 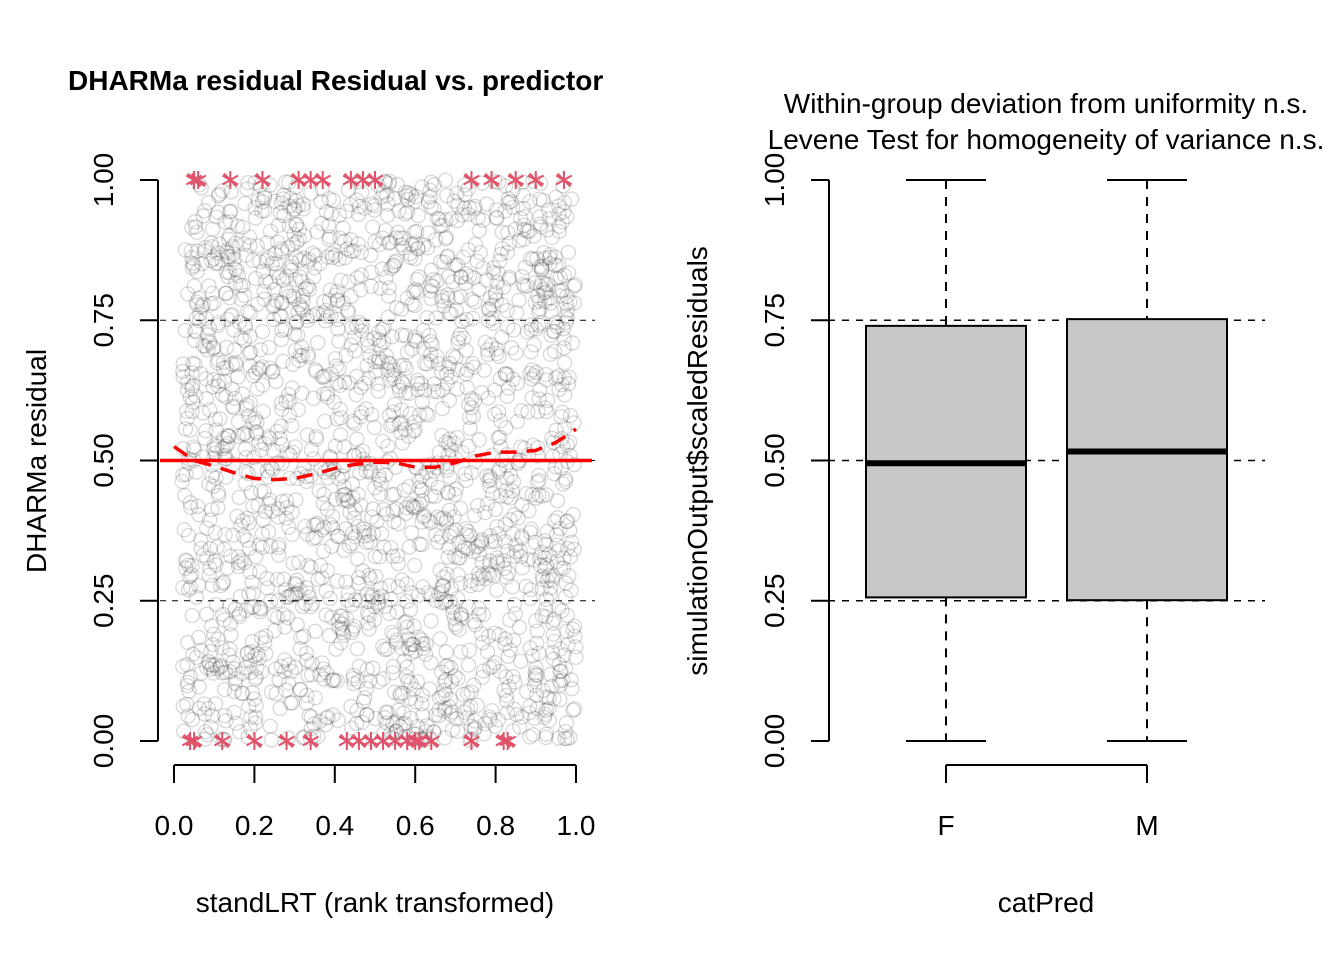 What do you see at coordinates (286, 741) in the screenshot?
I see `outlier-marker-stroke` at bounding box center [286, 741].